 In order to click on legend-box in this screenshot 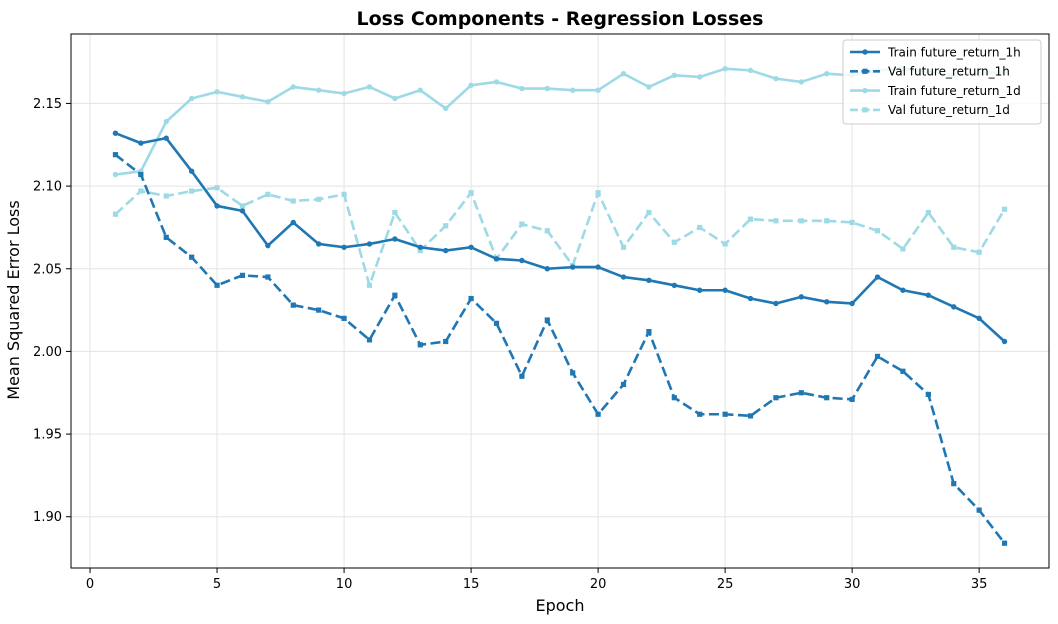, I will do `click(942, 82)`.